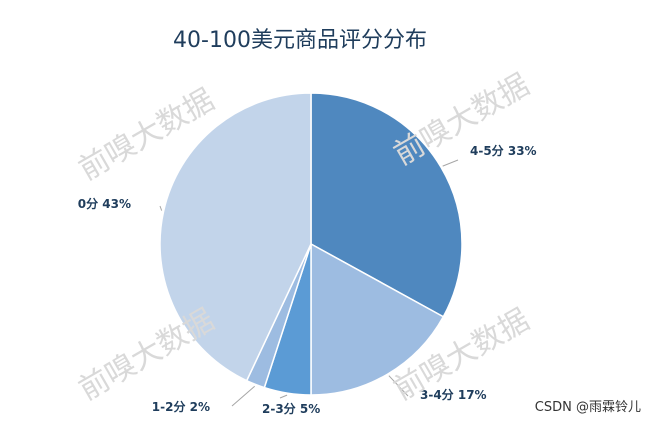 Image resolution: width=655 pixels, height=427 pixels. What do you see at coordinates (291, 408) in the screenshot?
I see `slice-label-3: 2-3分 5%` at bounding box center [291, 408].